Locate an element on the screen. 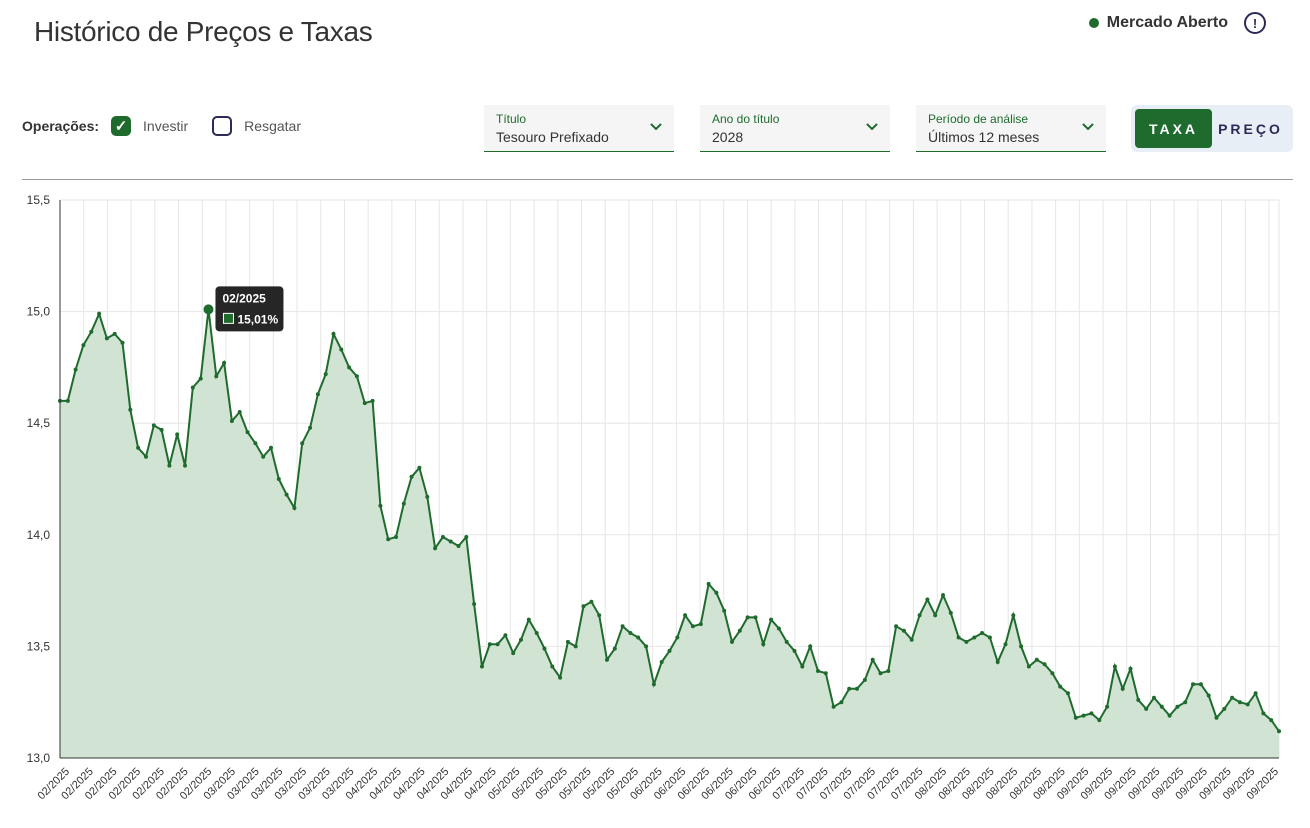  investir-checkbox: ✓ is located at coordinates (121, 126).